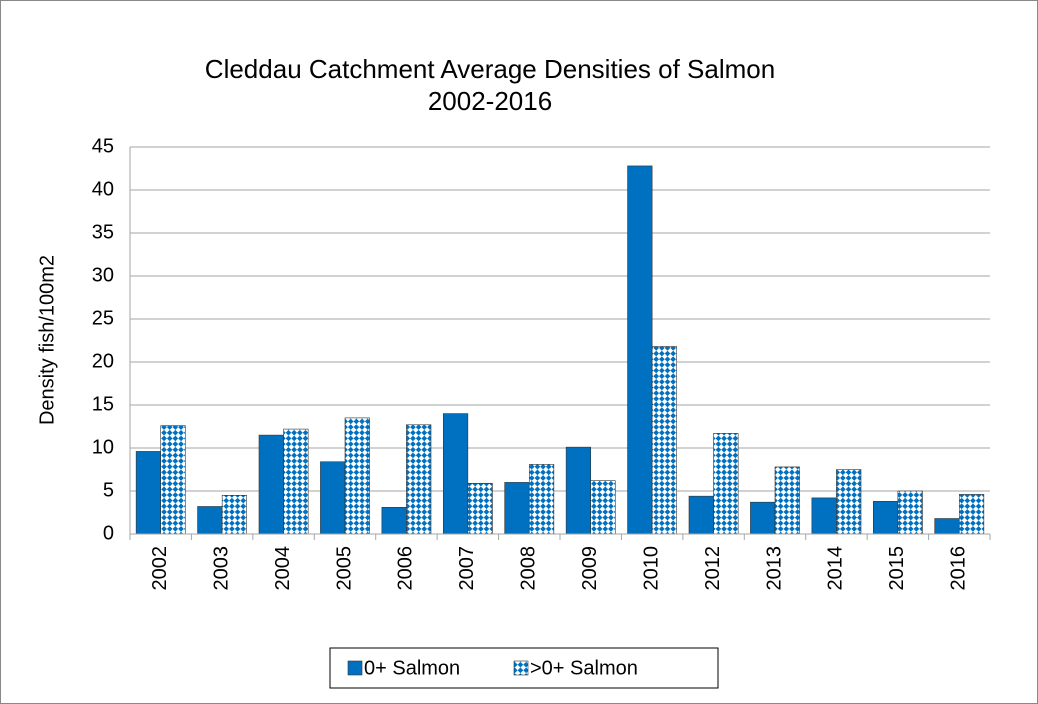 Image resolution: width=1038 pixels, height=704 pixels. Describe the element at coordinates (651, 568) in the screenshot. I see `x-tick-label: 2010` at that location.